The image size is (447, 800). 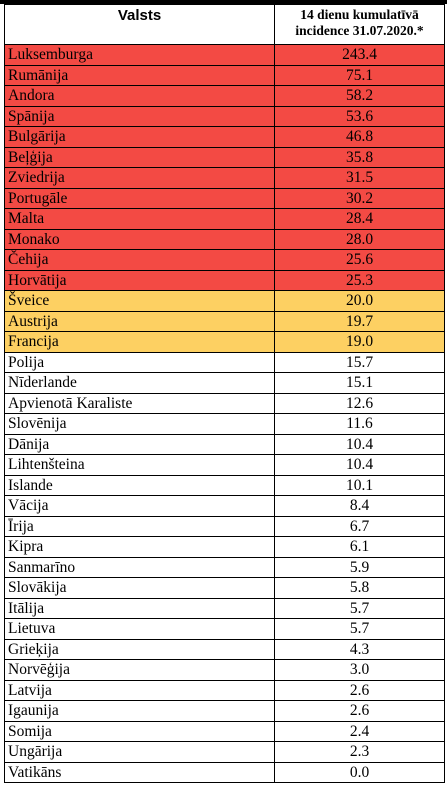 I want to click on table-row: Kipra 6.1, so click(x=224, y=547).